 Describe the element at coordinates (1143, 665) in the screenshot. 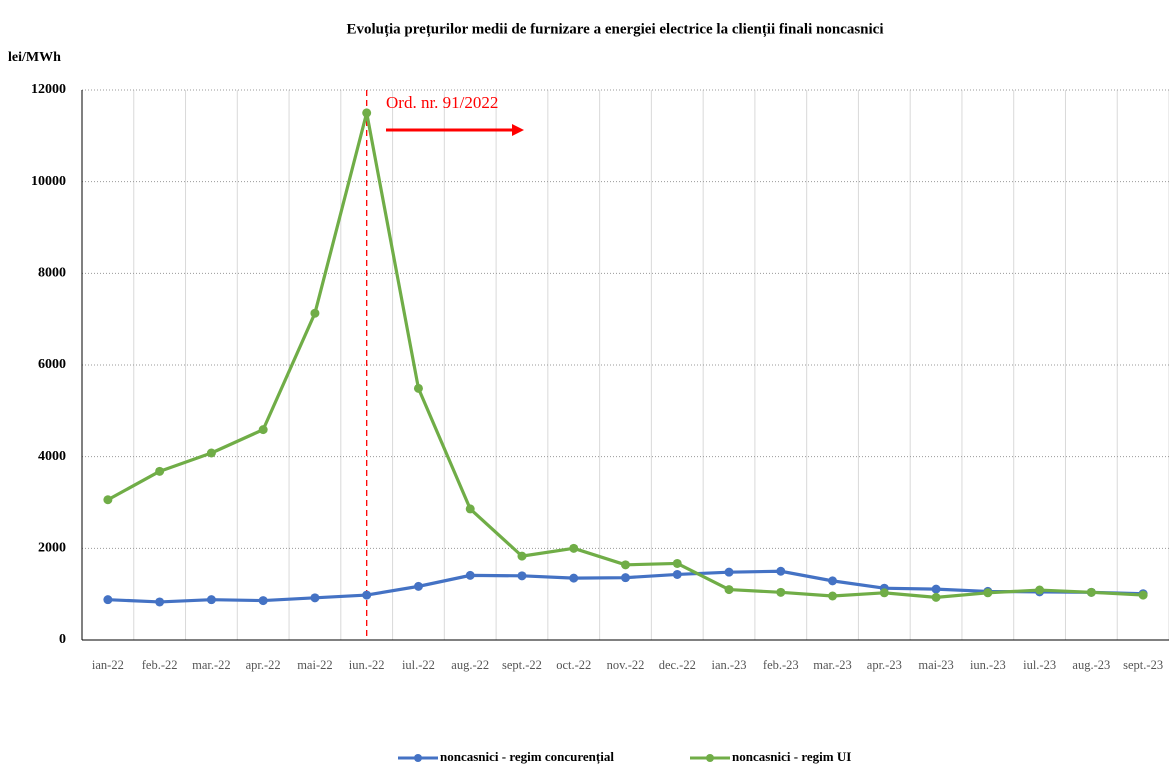

I see `x-tick-label: sept.-23` at that location.